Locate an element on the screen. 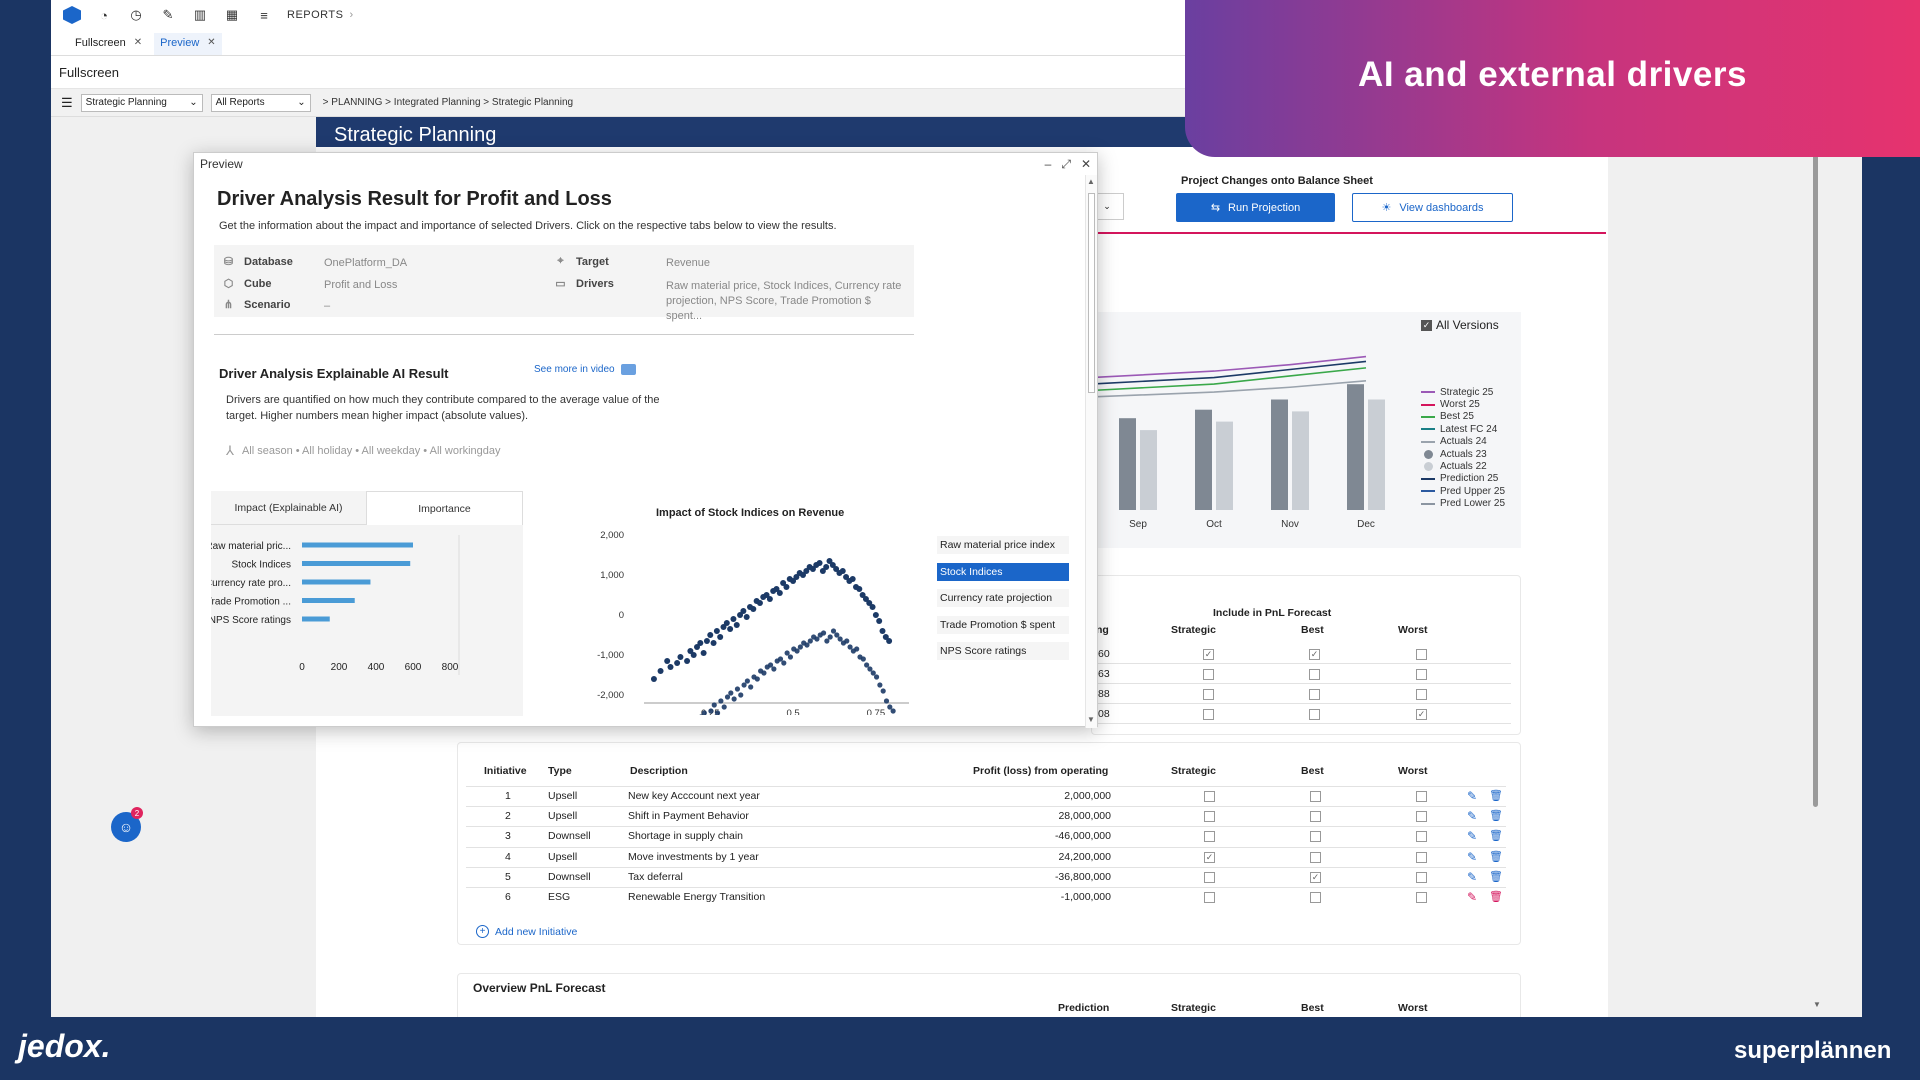  driver-item: Stock Indices is located at coordinates (1003, 571).